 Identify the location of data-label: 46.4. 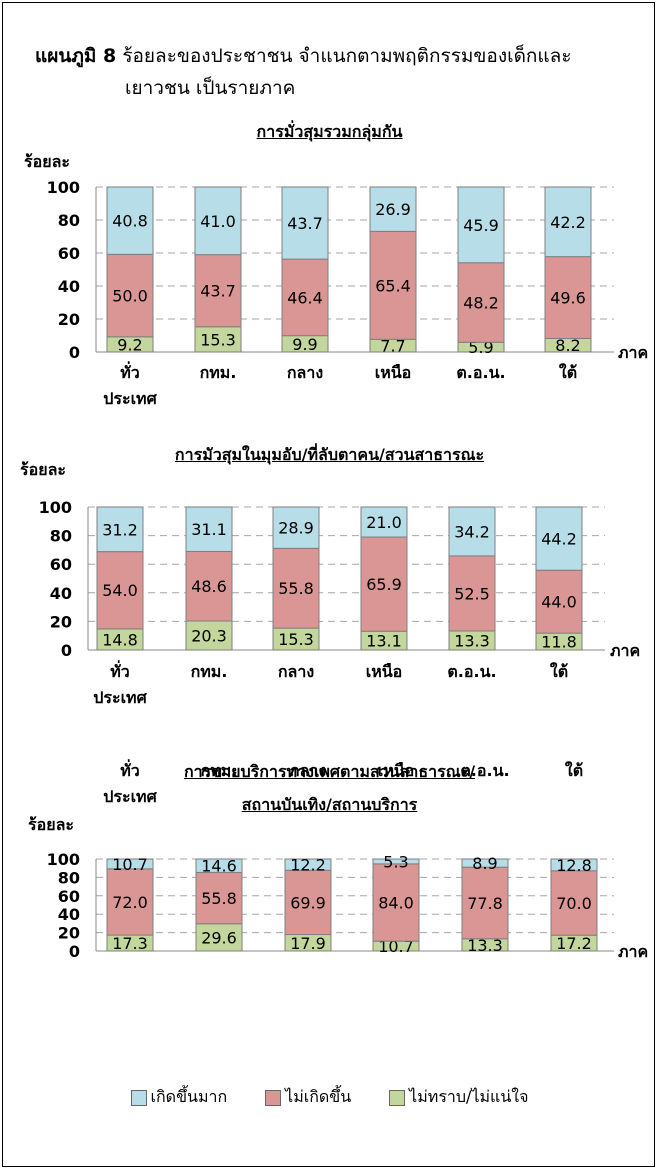
(305, 297).